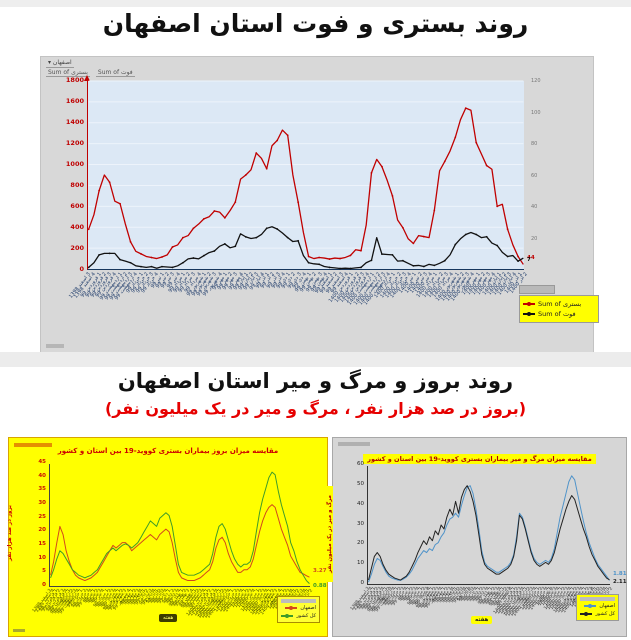 The width and height of the screenshot is (631, 640). Describe the element at coordinates (536, 81) in the screenshot. I see `secondary-y-axis-tick-label: 120` at that location.